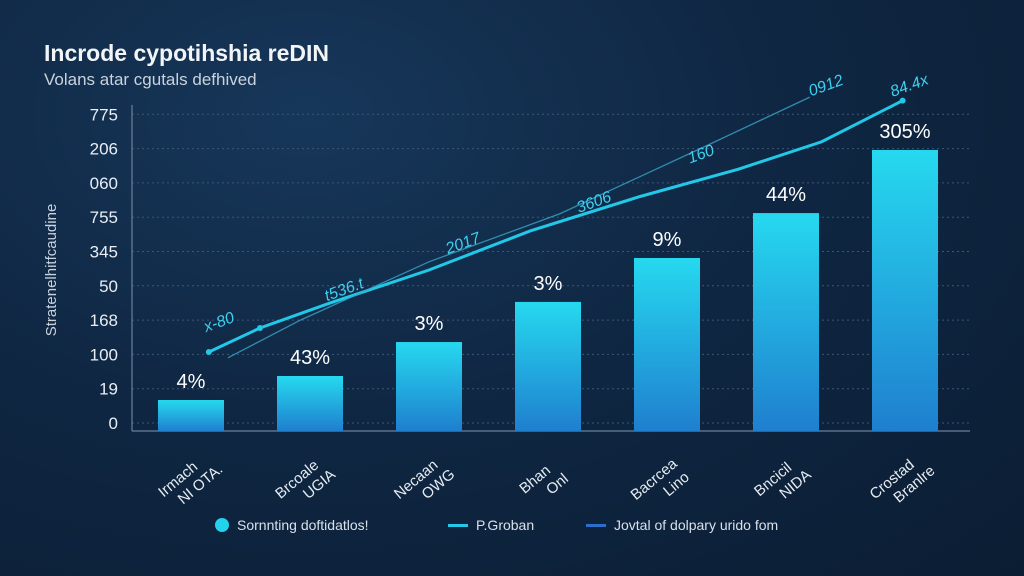  I want to click on x-tick-label: BacrceaLino, so click(660, 486).